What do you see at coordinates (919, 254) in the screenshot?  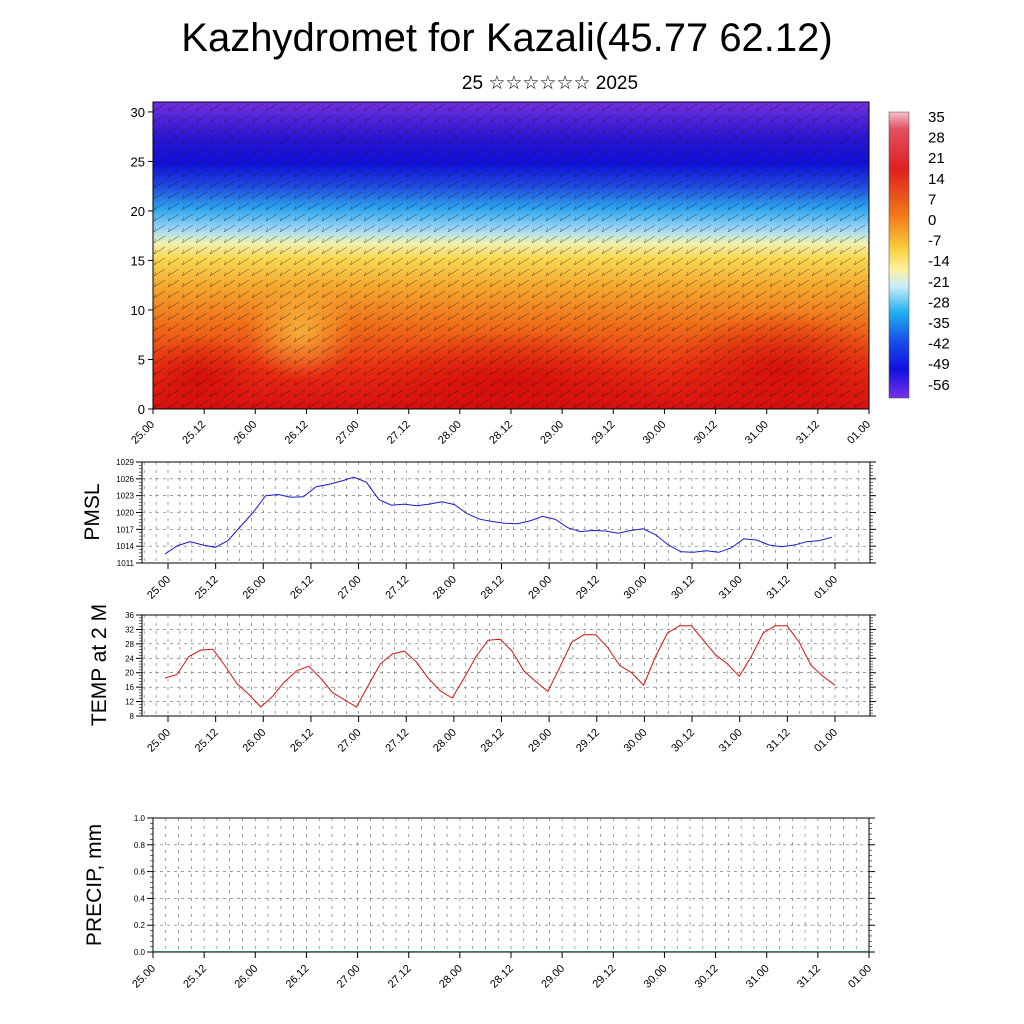 I see `colorbar: 35 28 21 14 7 0 -7 -14 -21 -28 -35 -42 -49 -56` at bounding box center [919, 254].